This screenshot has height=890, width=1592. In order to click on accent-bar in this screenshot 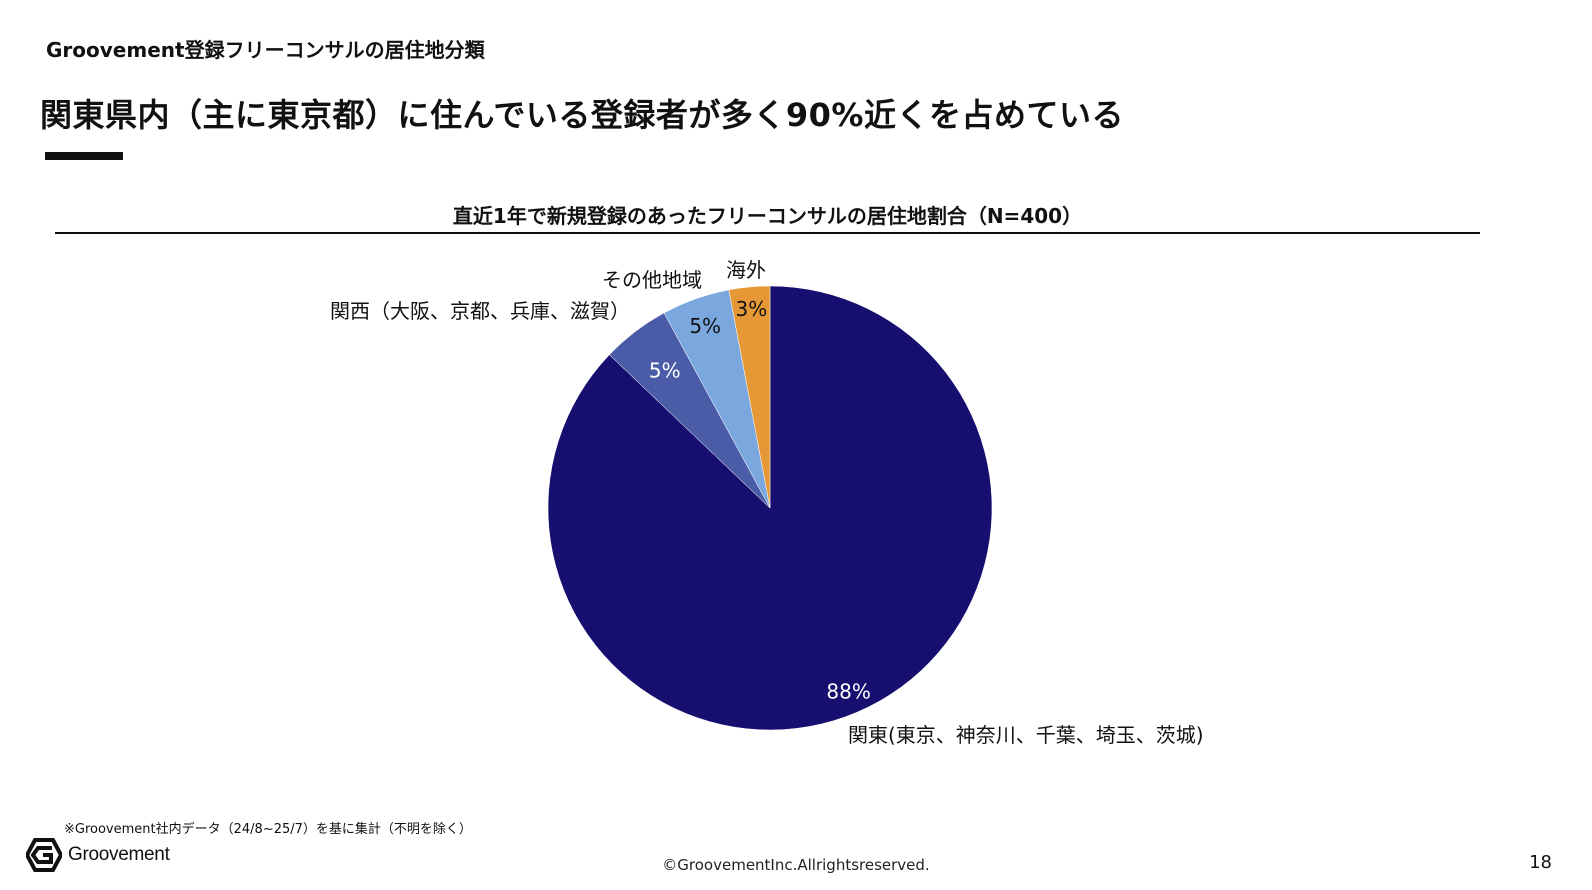, I will do `click(84, 156)`.